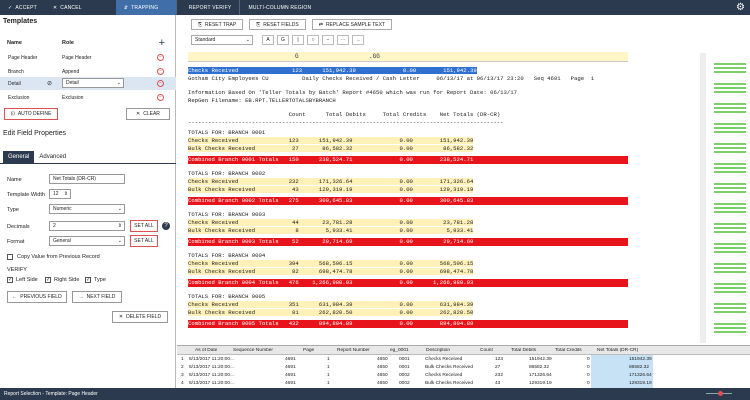 This screenshot has height=400, width=750. Describe the element at coordinates (10, 280) in the screenshot. I see `left-side-checkbox: ✓` at that location.